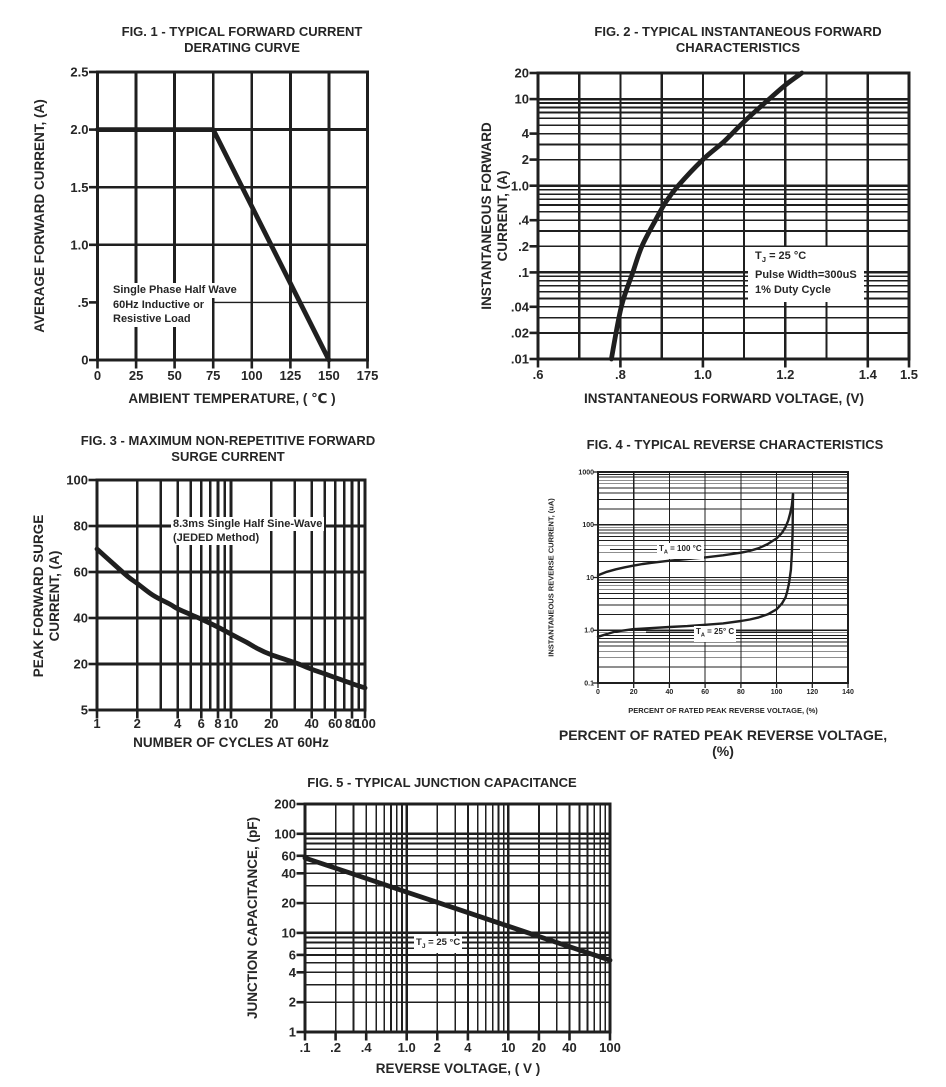 This screenshot has width=946, height=1087. Describe the element at coordinates (458, 1068) in the screenshot. I see `fig5-x-axis-title: REVERSE VOLTAGE, ( V )` at that location.